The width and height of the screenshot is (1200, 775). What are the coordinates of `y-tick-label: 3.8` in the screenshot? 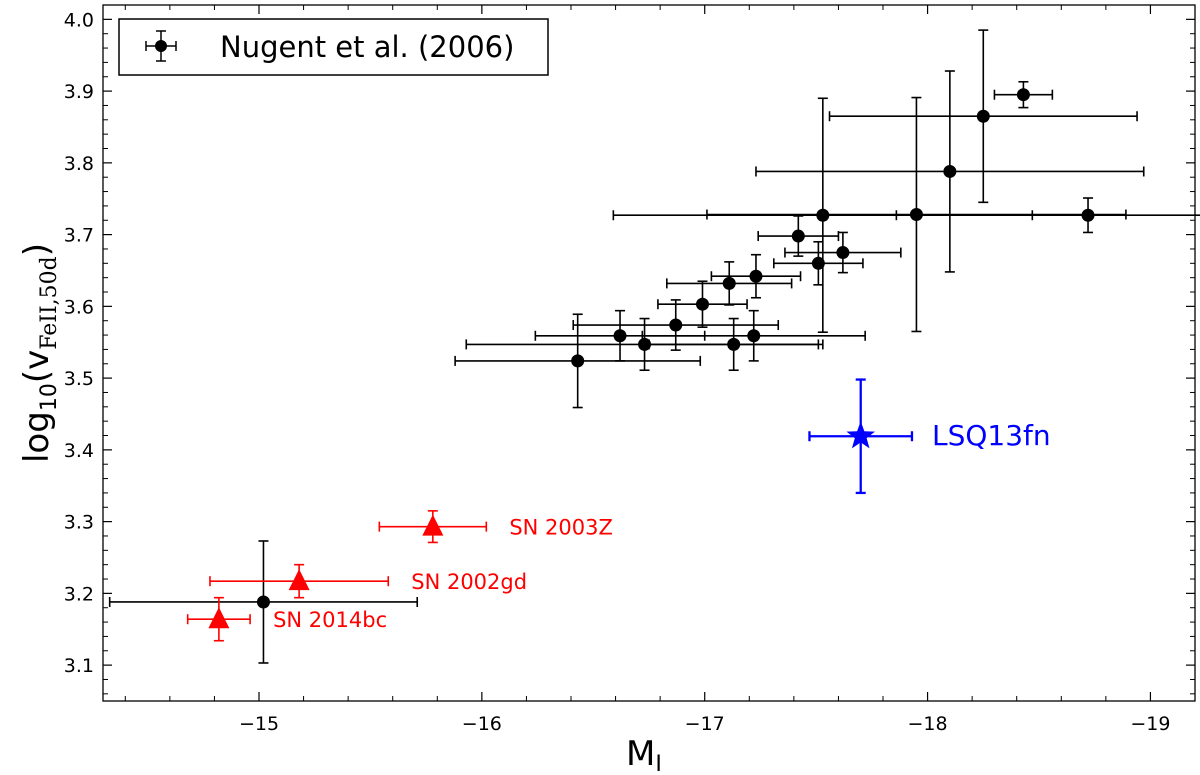 It's located at (79, 164).